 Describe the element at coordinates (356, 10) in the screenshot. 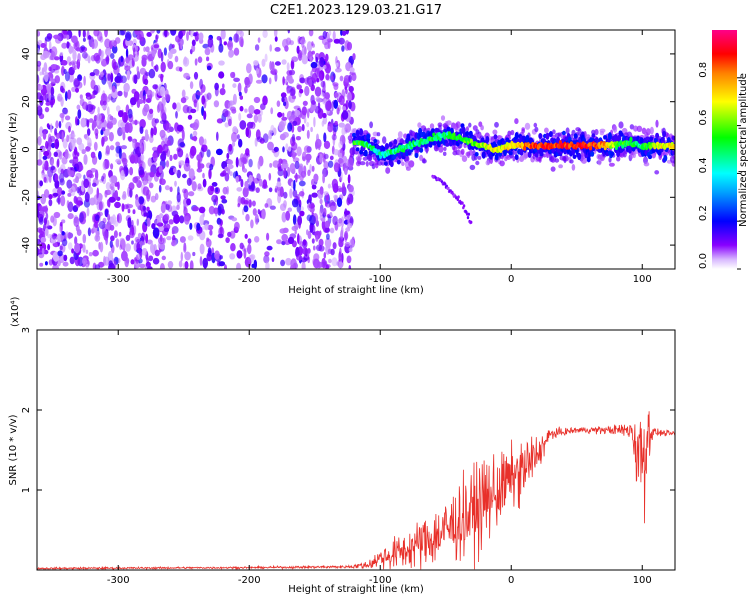

I see `figure-title: C2E1.2023.129.03.21.G17` at that location.